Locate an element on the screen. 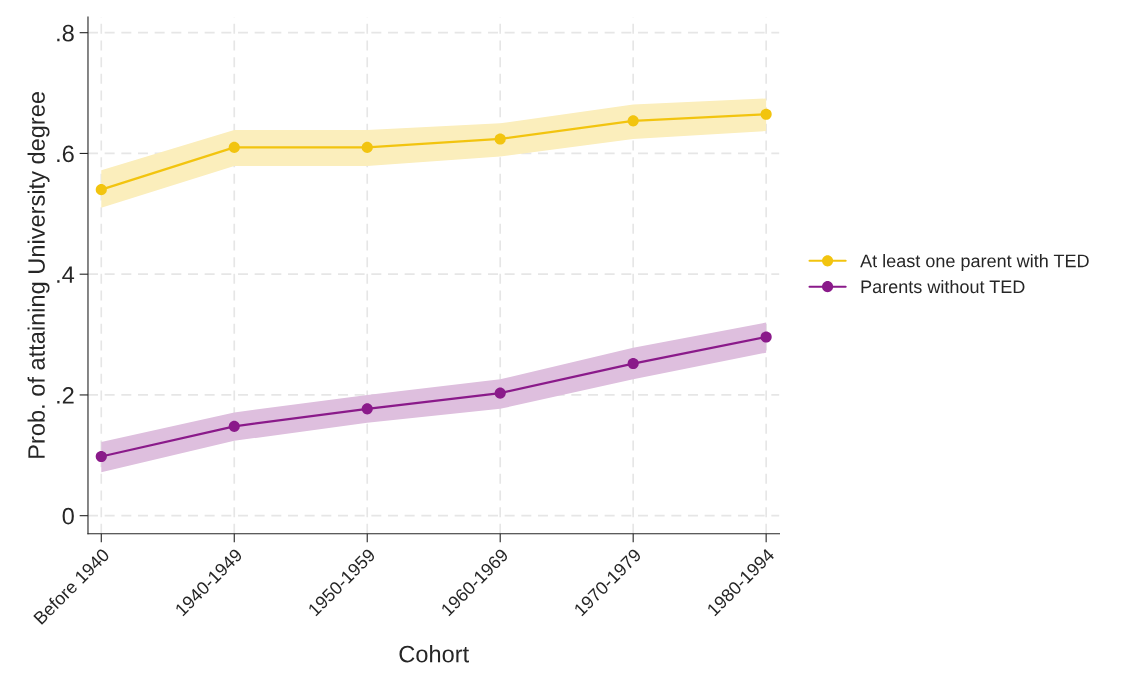  y-tick-label: .2 is located at coordinates (65, 395).